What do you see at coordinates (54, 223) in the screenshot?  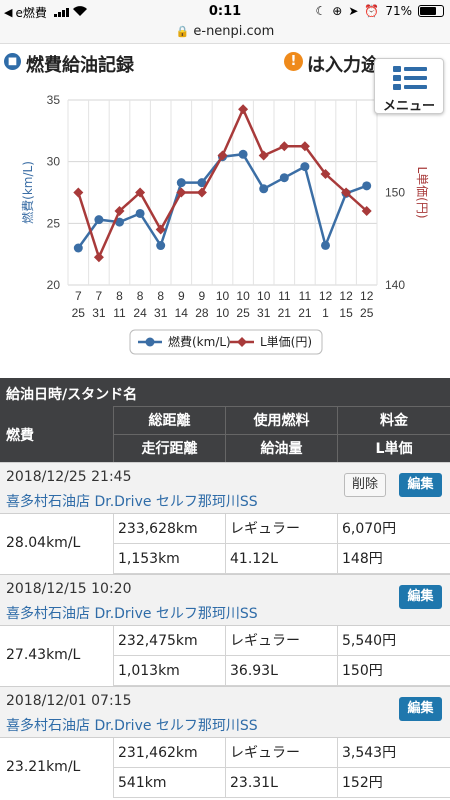 I see `y-tick-left: 25` at bounding box center [54, 223].